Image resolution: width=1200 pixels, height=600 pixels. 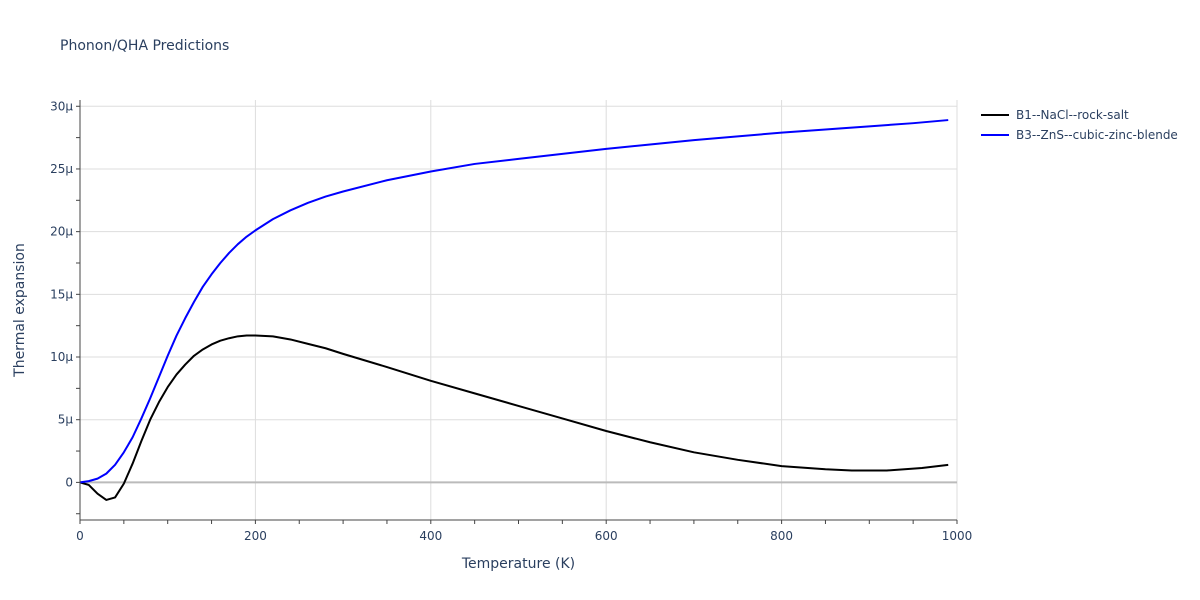 I want to click on y-tick-label: 20μ, so click(x=61, y=232).